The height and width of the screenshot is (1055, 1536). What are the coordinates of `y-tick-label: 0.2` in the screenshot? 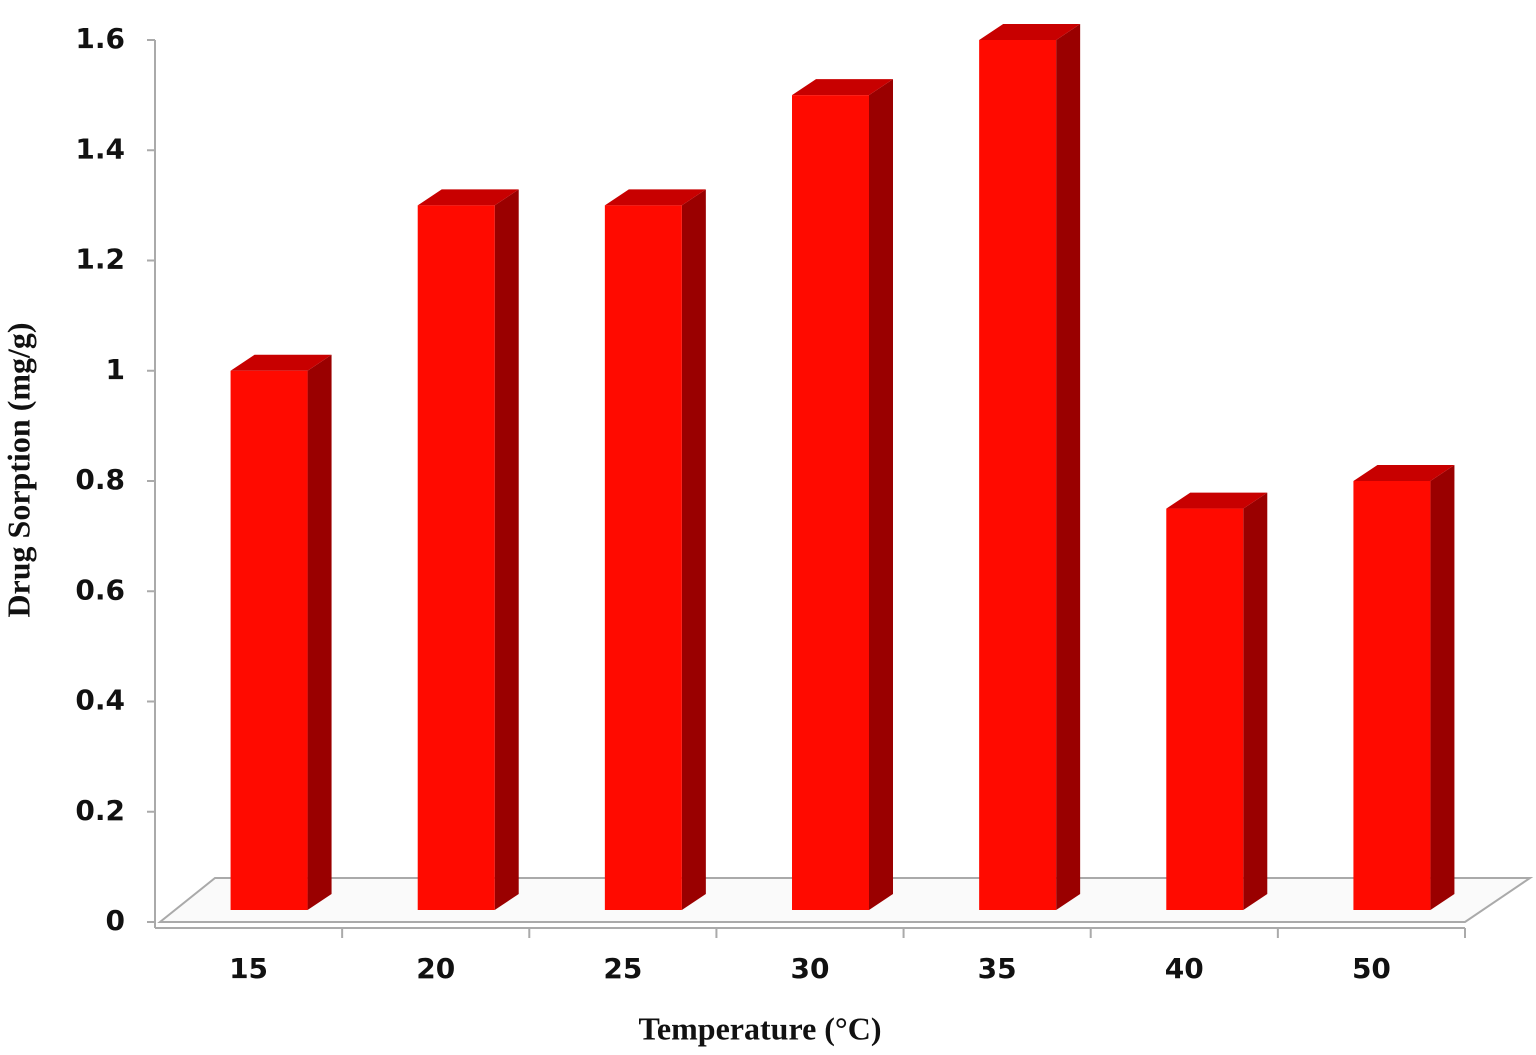 It's located at (100, 810).